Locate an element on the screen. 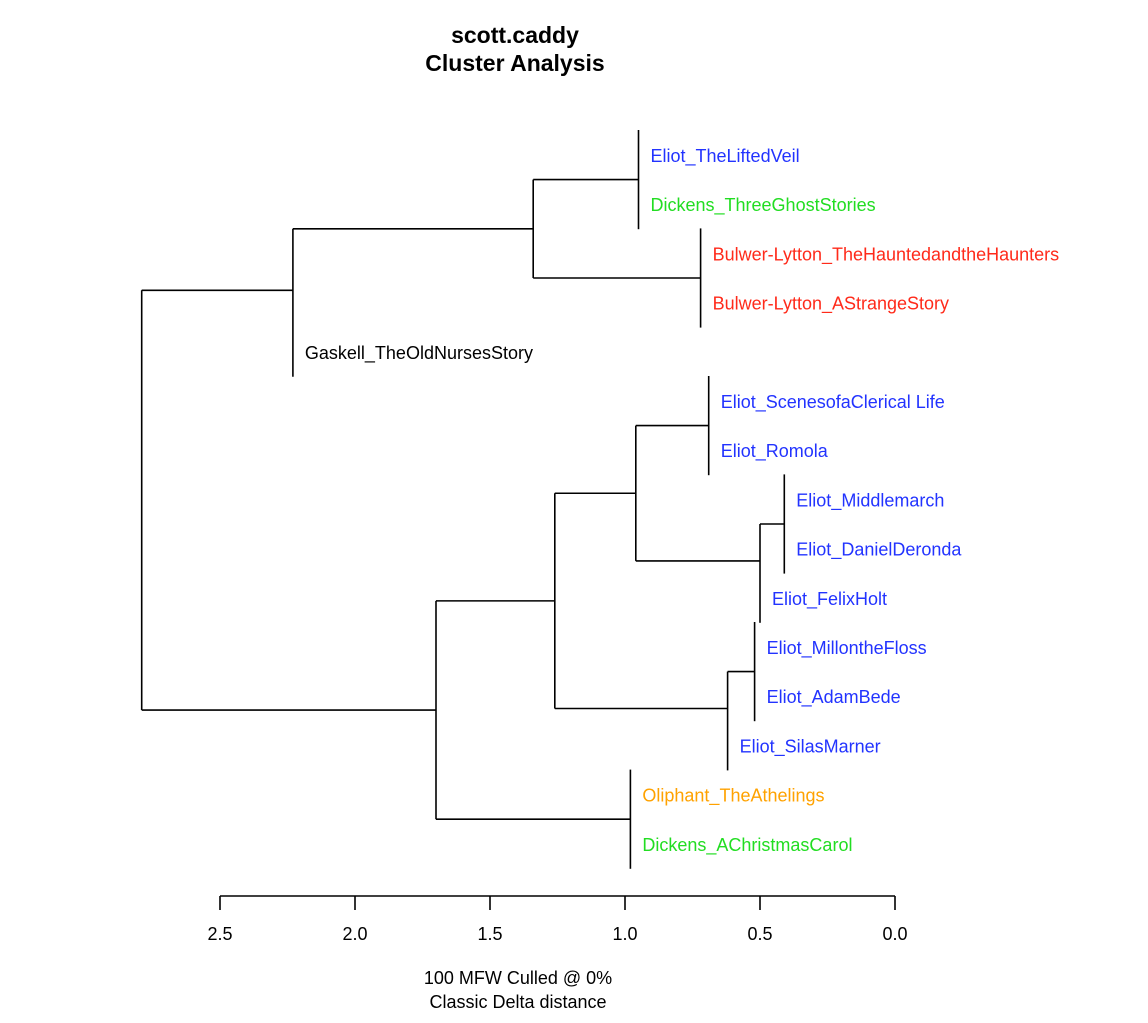  leaf-label: Gaskell_TheOldNursesStory is located at coordinates (419, 353).